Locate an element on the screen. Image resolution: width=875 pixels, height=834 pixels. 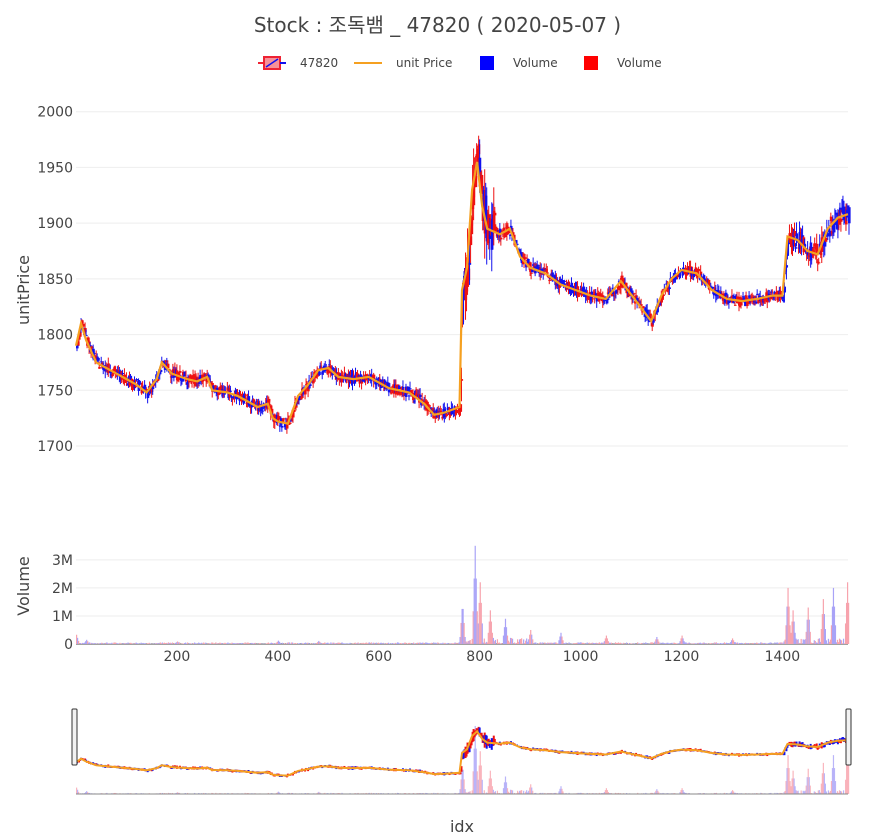
slider-handle-right is located at coordinates (848, 737).